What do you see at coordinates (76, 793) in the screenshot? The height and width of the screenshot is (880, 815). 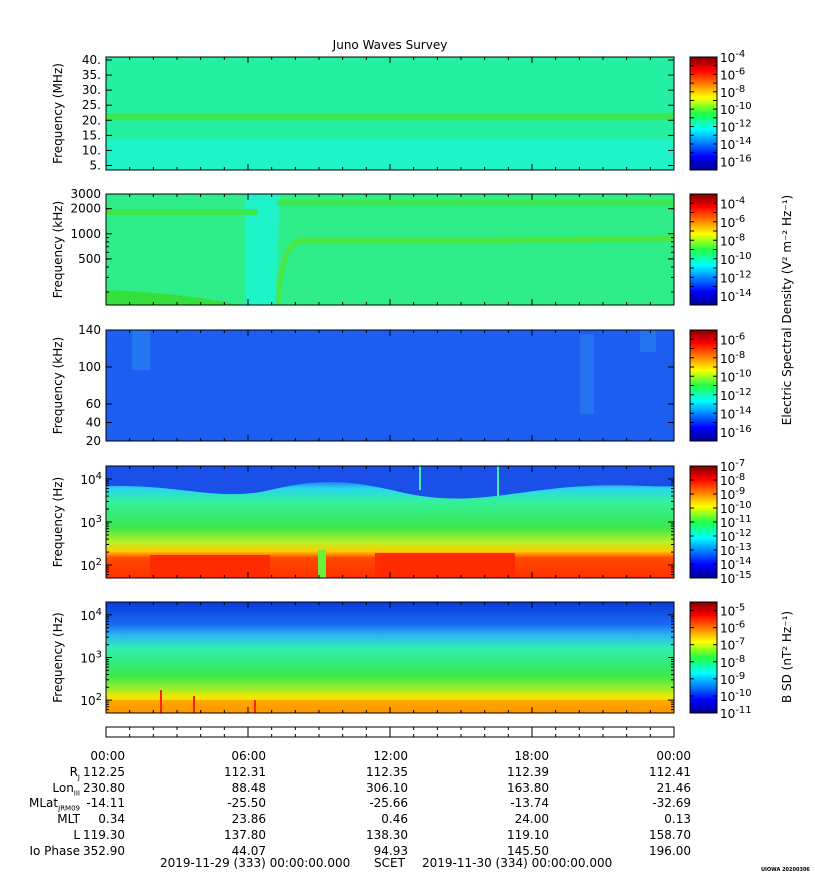 I see `ephemeris-subscript: III` at bounding box center [76, 793].